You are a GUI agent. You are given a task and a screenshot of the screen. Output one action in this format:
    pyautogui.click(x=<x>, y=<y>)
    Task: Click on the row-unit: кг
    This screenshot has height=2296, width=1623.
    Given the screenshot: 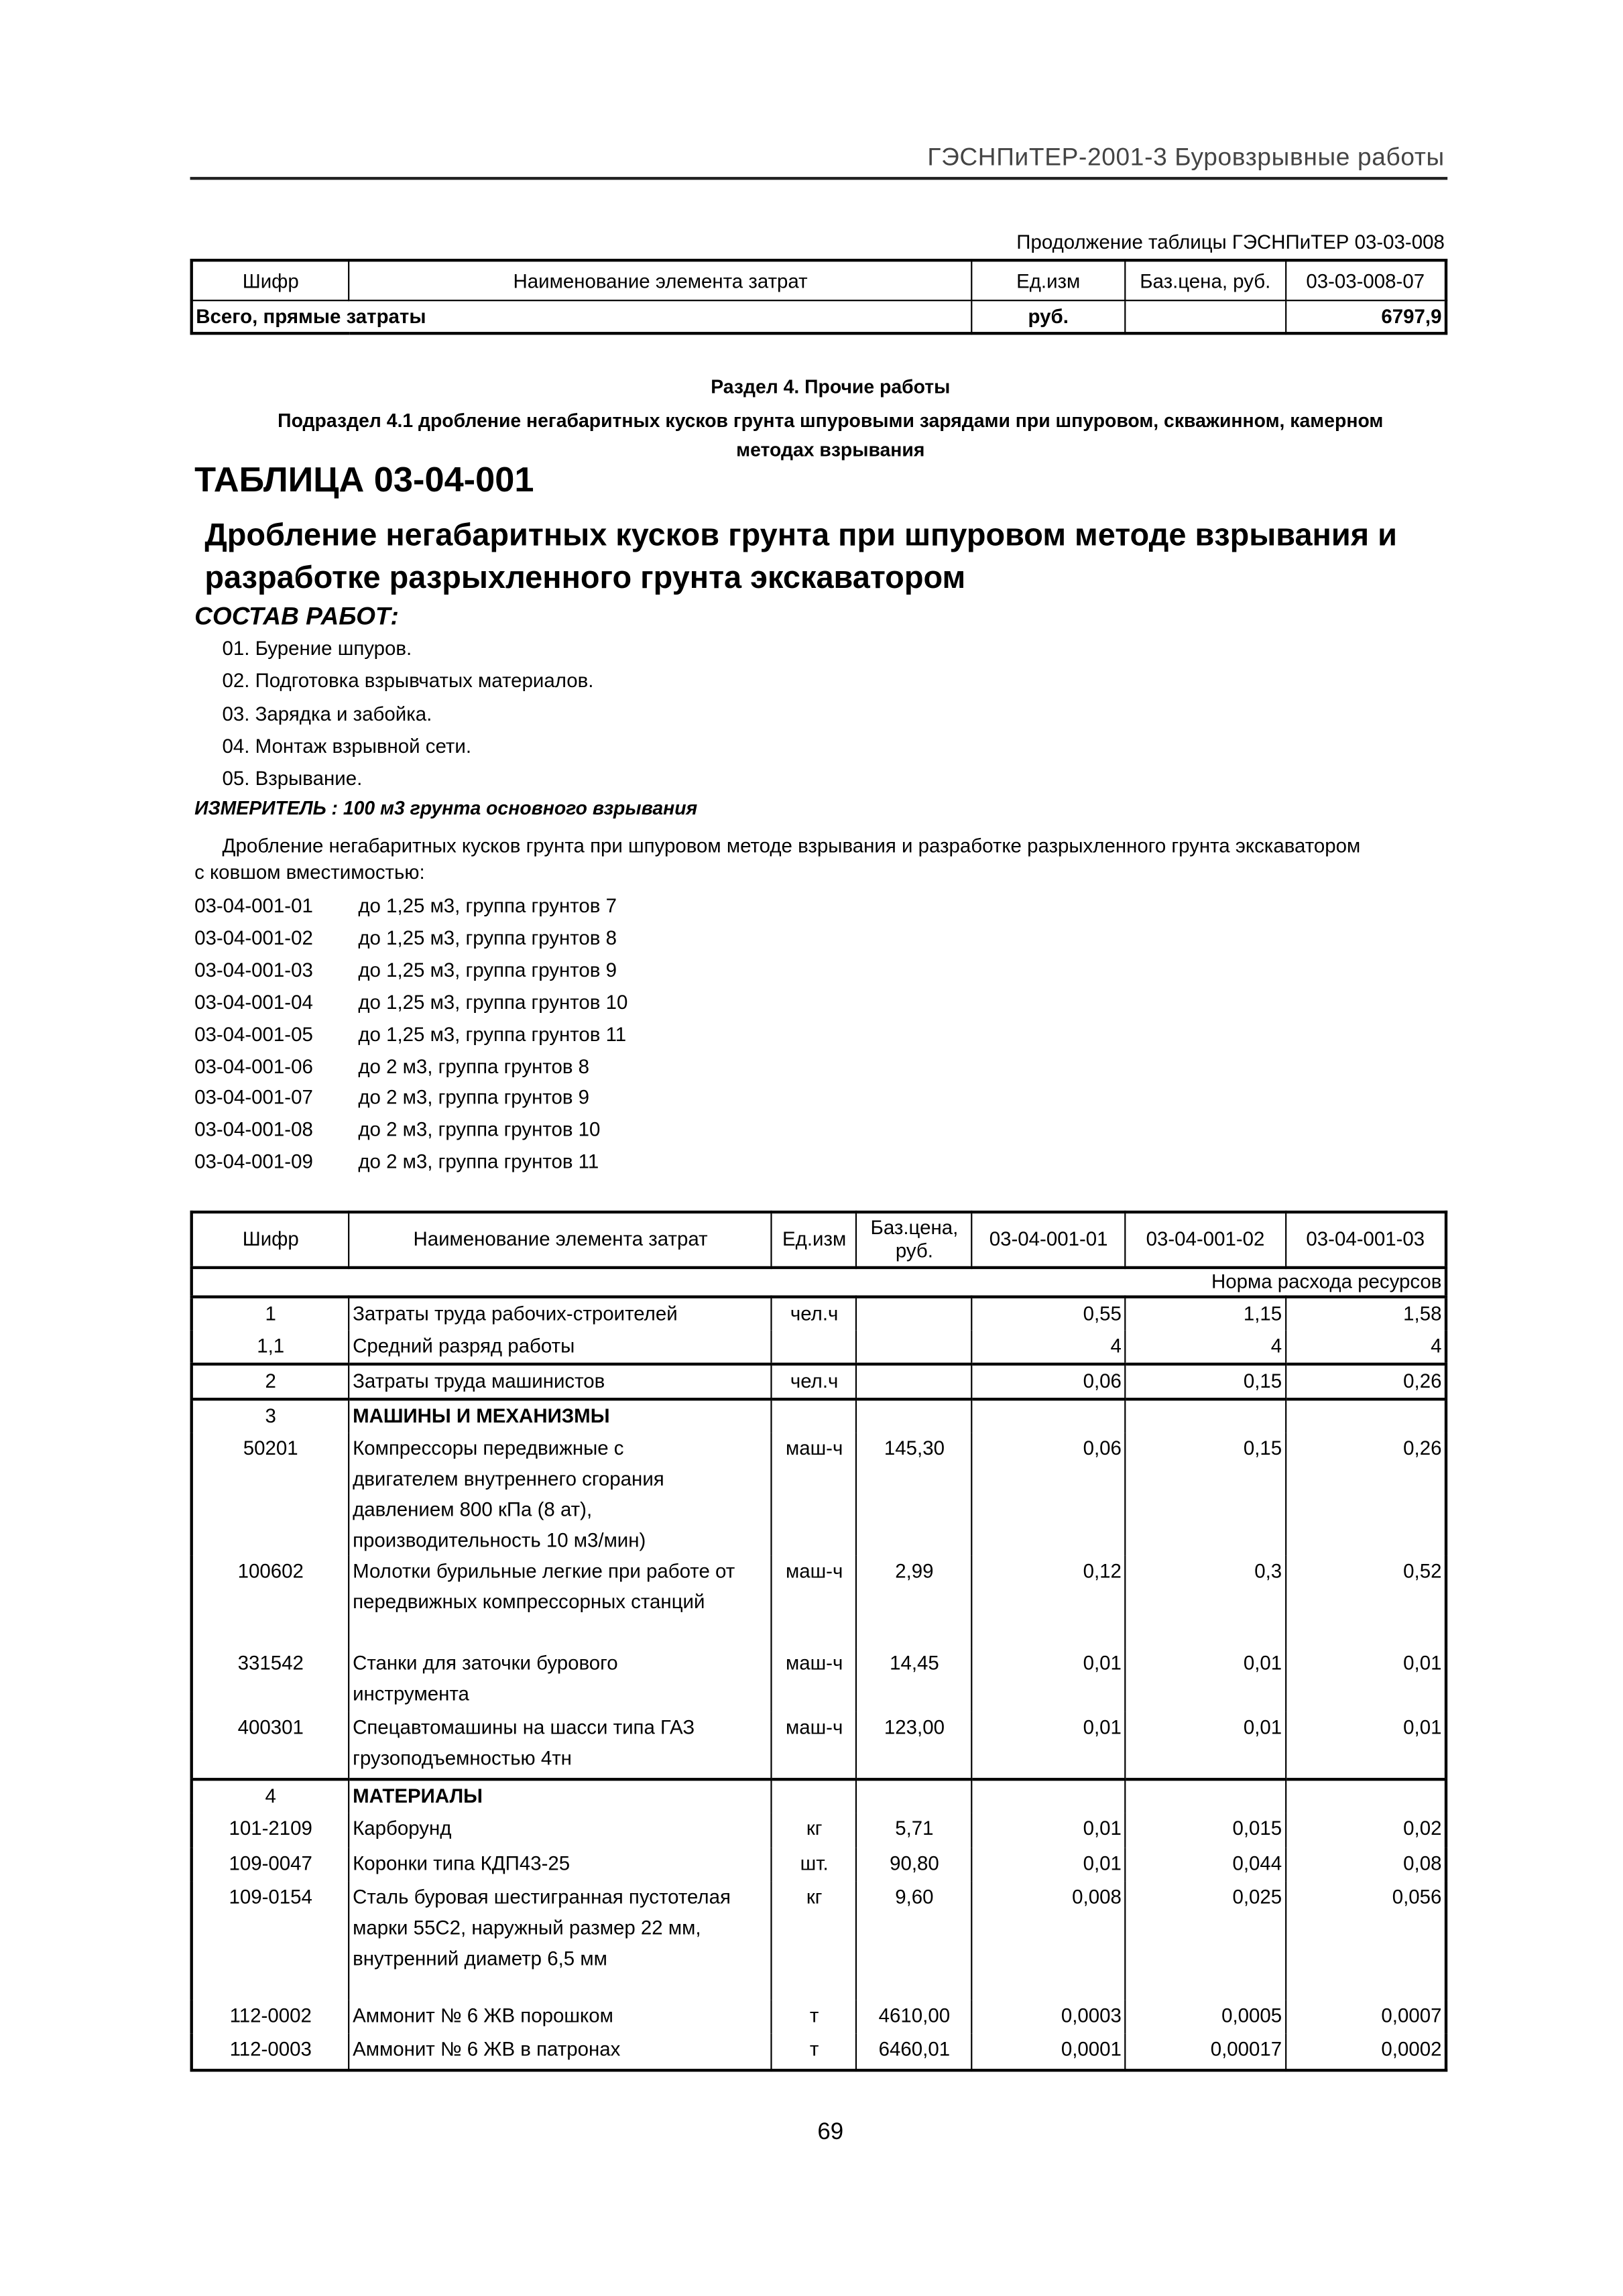 What is the action you would take?
    pyautogui.click(x=814, y=1830)
    